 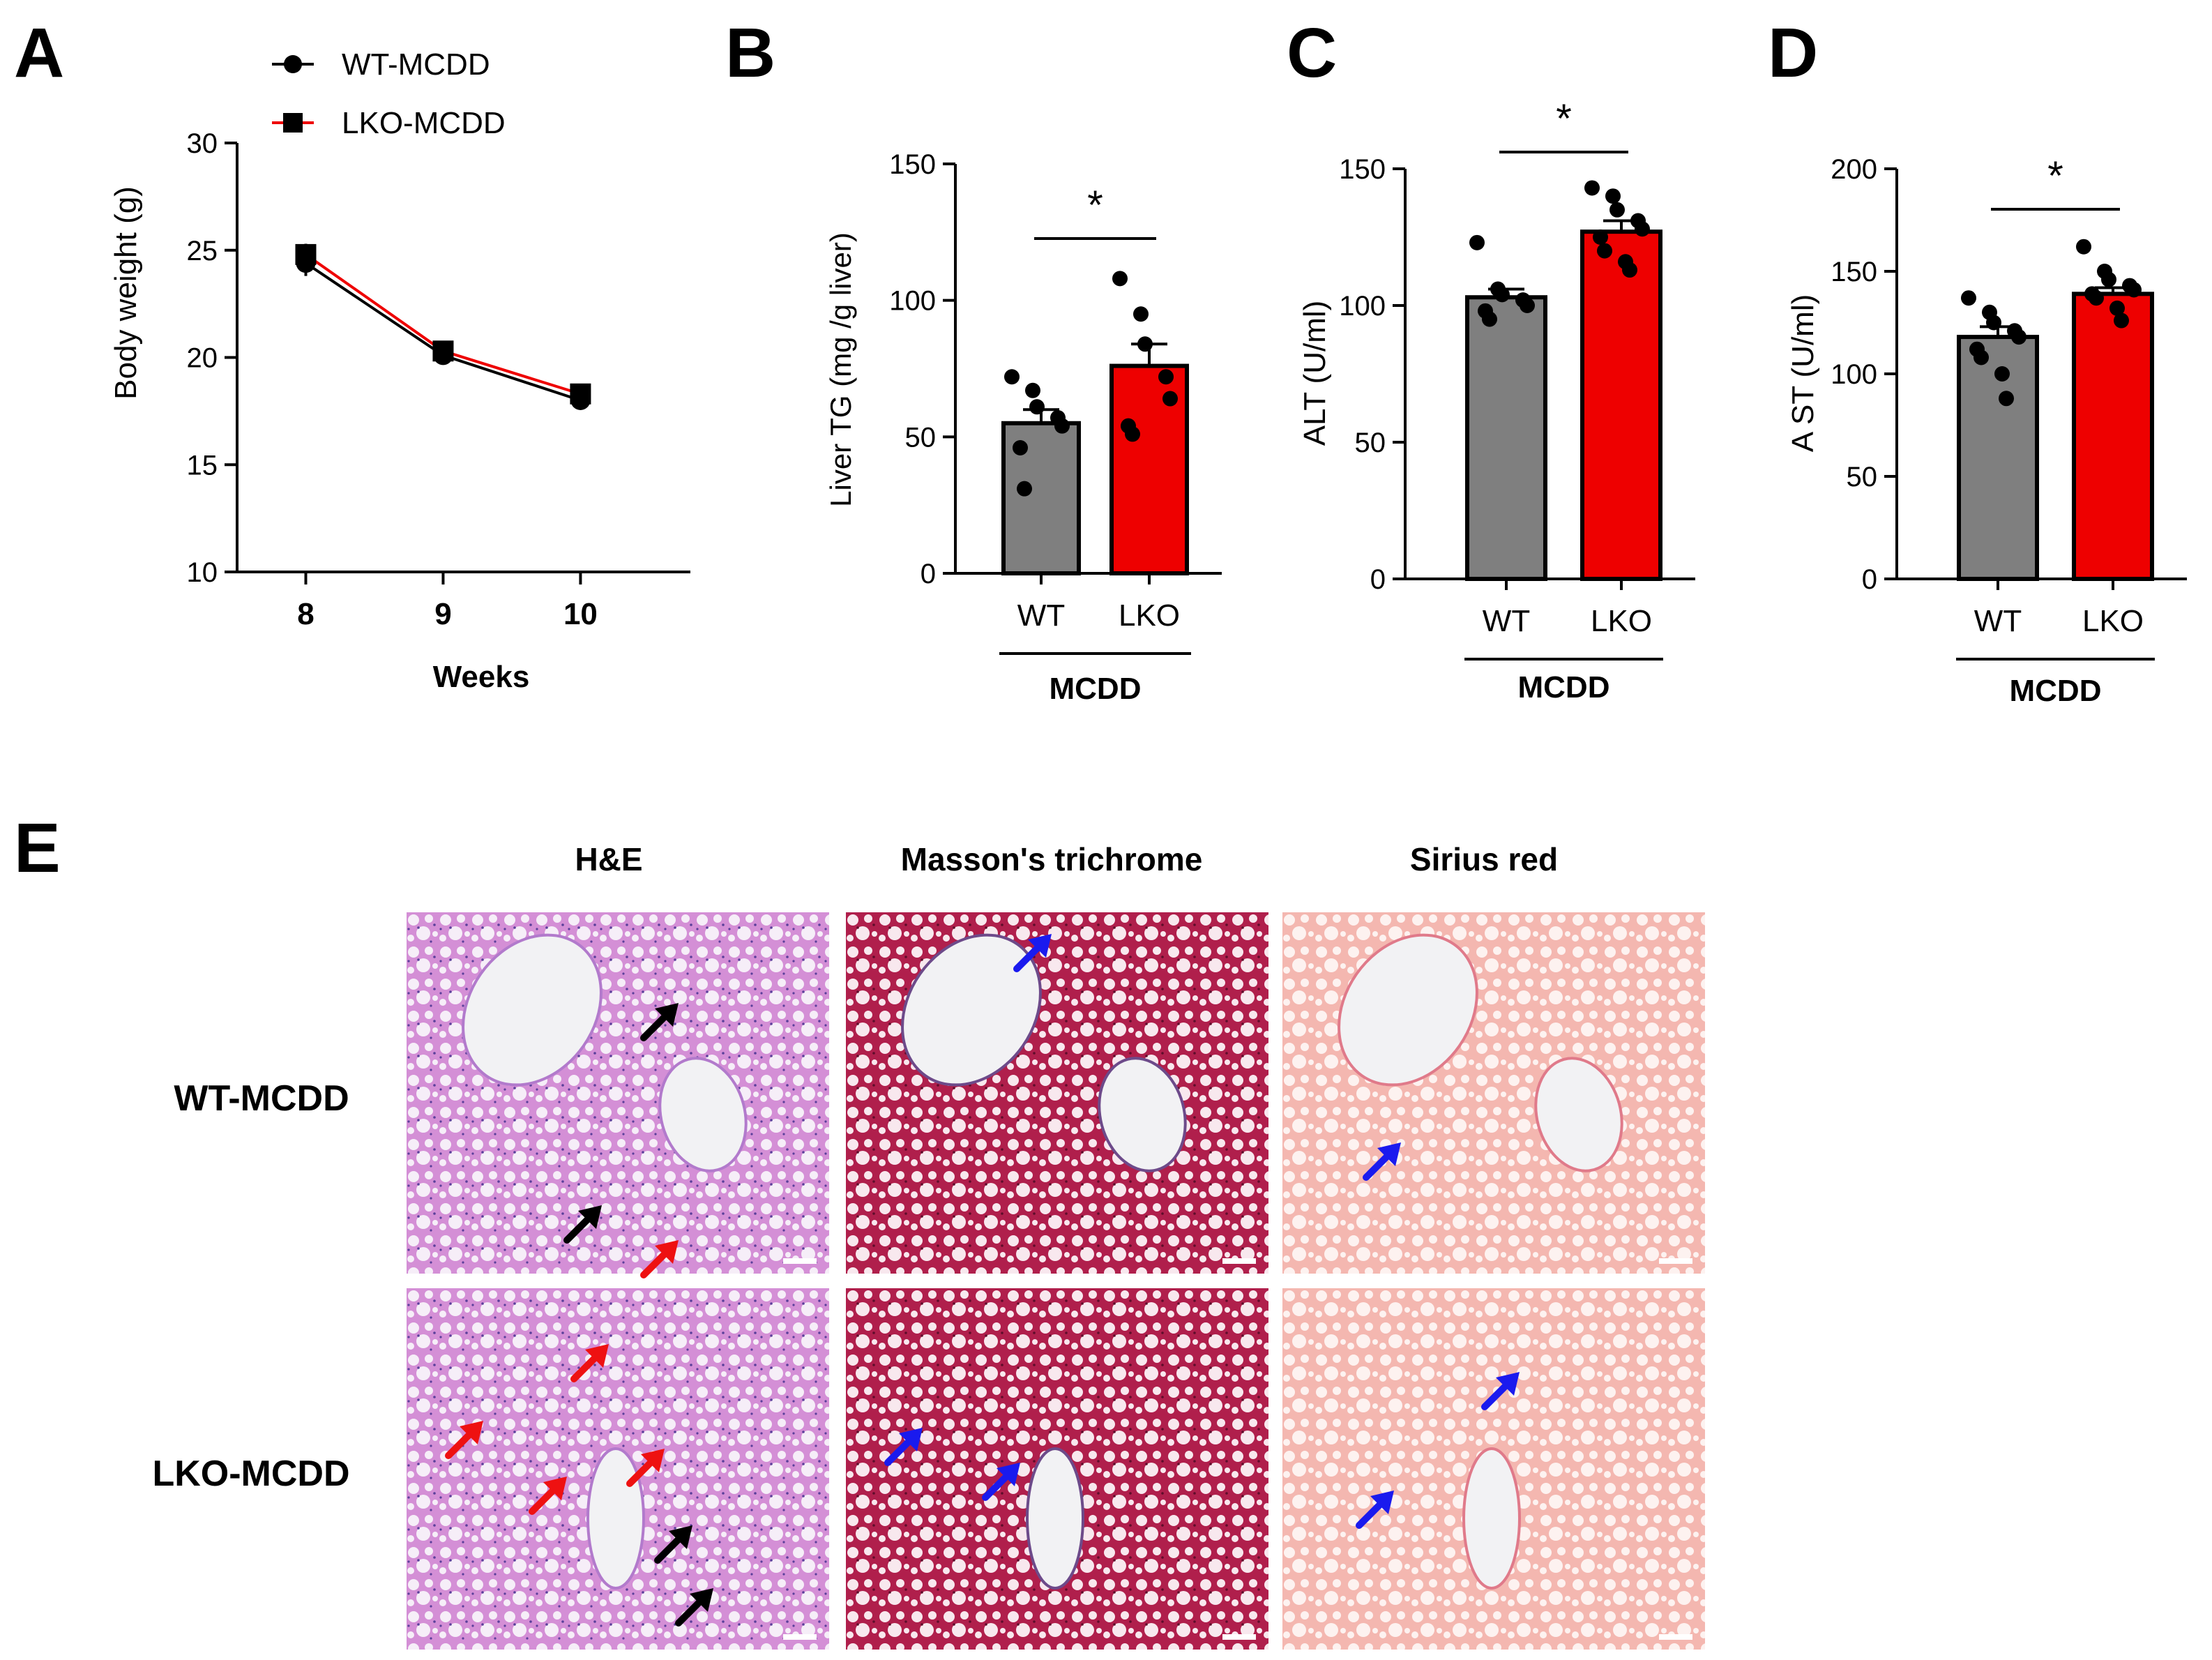 I want to click on x-tick-label-lko: LKO, so click(x=1621, y=621).